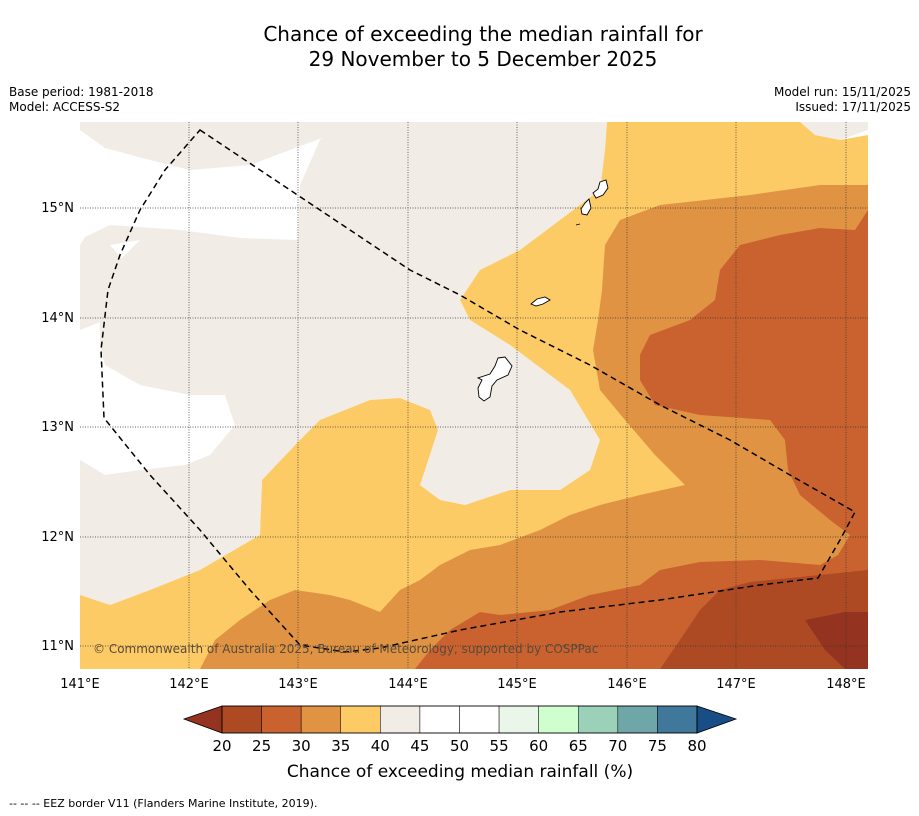 The width and height of the screenshot is (919, 816). I want to click on colorbar-tick-label: 40, so click(380, 746).